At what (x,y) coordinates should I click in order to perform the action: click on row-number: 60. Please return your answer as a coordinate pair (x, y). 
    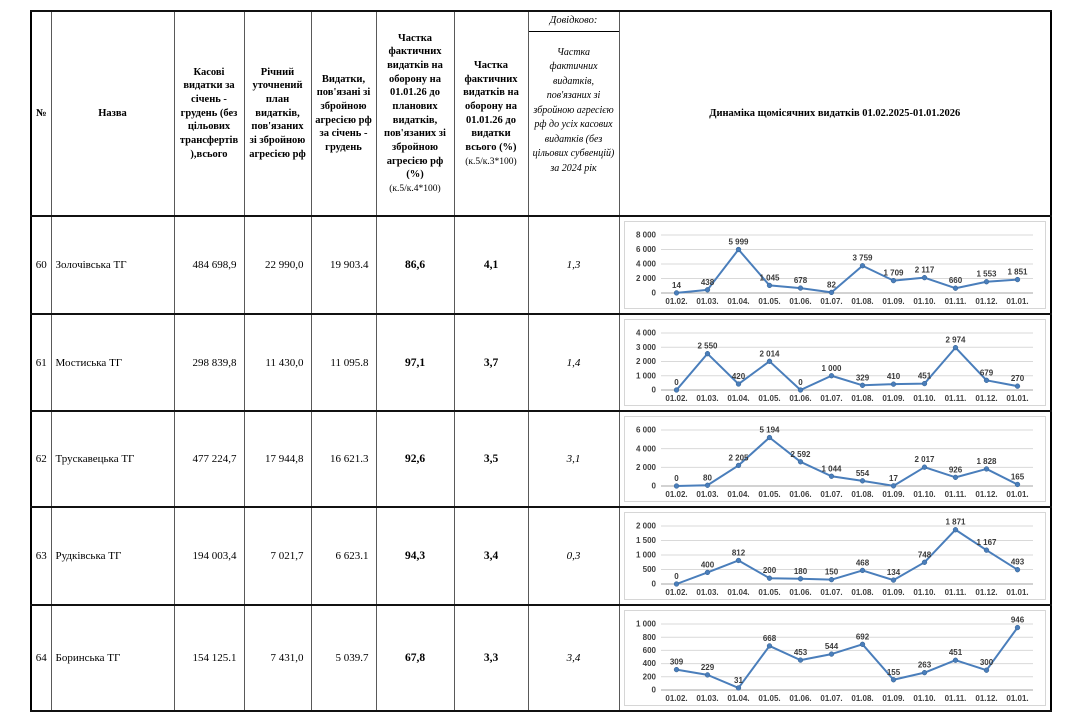
    Looking at the image, I should click on (41, 265).